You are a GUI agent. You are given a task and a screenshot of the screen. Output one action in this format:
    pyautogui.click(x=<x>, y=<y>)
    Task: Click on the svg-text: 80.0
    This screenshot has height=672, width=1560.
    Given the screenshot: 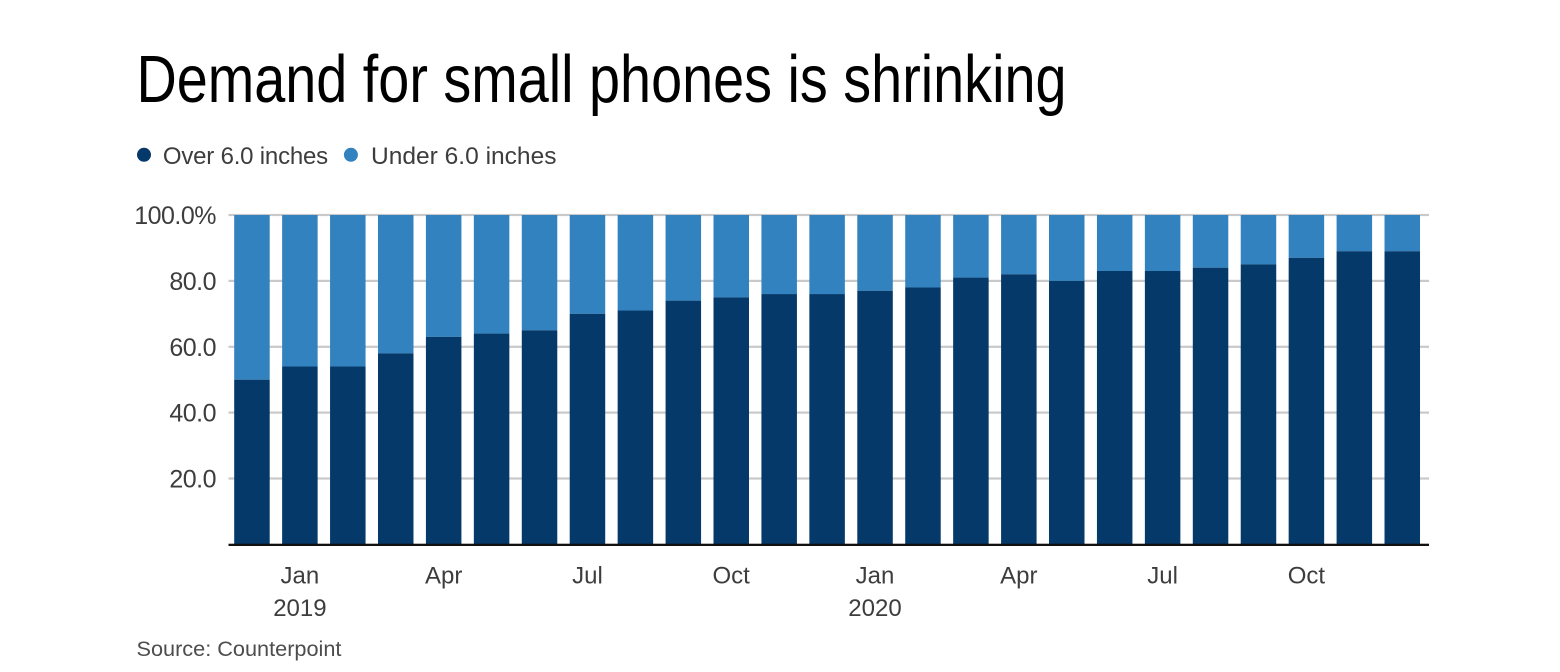 What is the action you would take?
    pyautogui.click(x=192, y=282)
    